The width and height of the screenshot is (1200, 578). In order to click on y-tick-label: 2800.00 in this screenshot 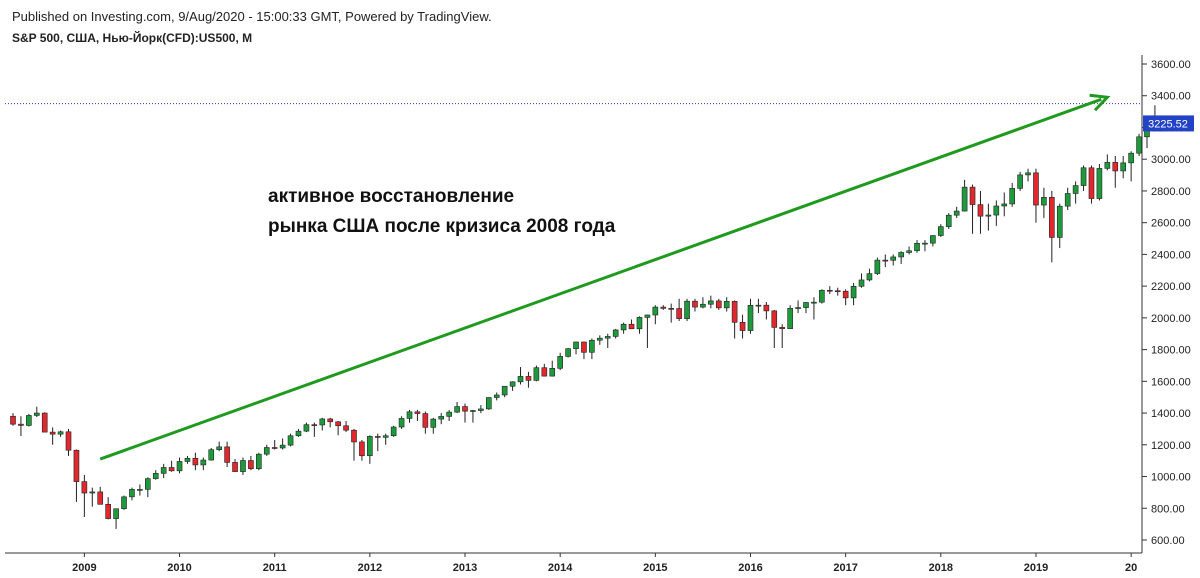, I will do `click(1171, 192)`.